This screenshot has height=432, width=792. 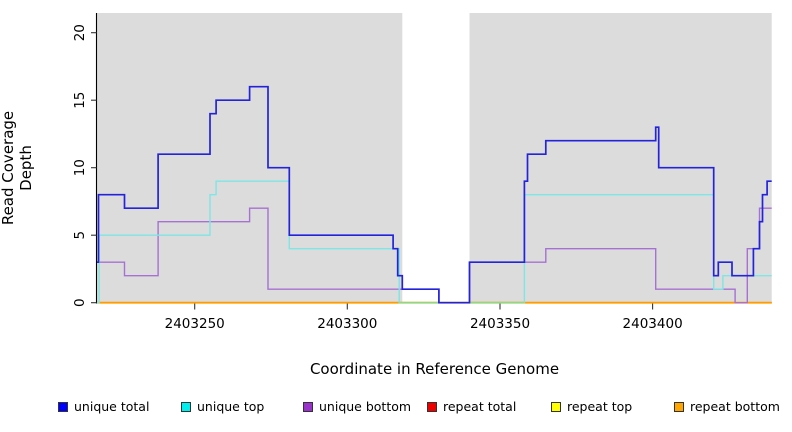 I want to click on x-tick-label: 2403250, so click(x=195, y=324).